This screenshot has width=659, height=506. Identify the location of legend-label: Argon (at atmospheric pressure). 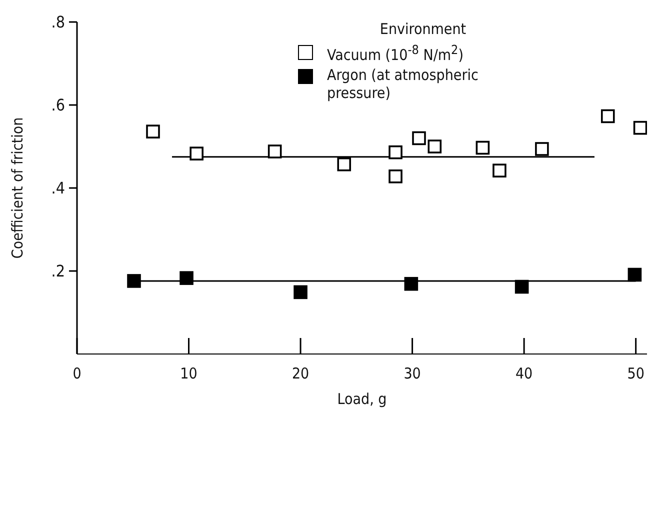
(403, 84).